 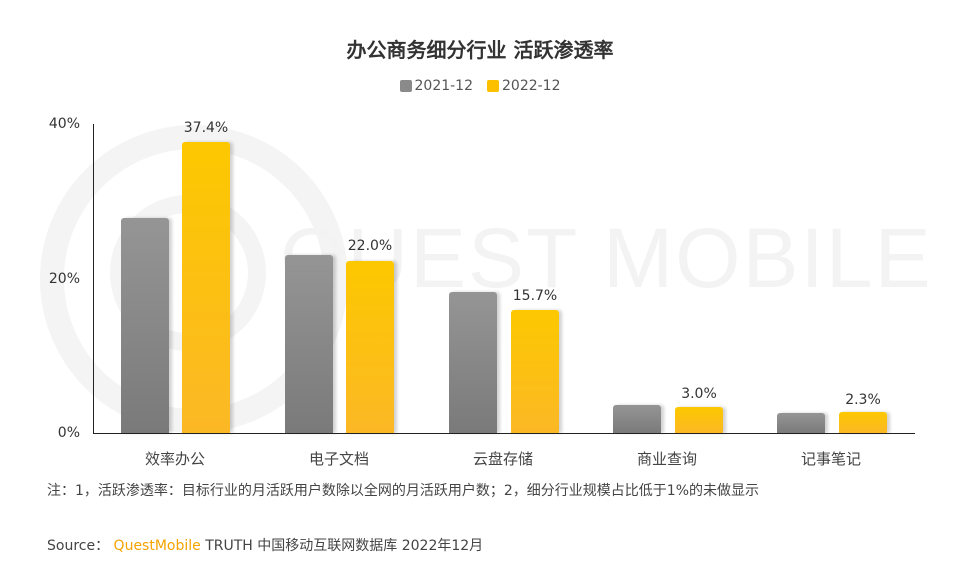 I want to click on legend-item-2021: 2021-12, so click(x=436, y=86).